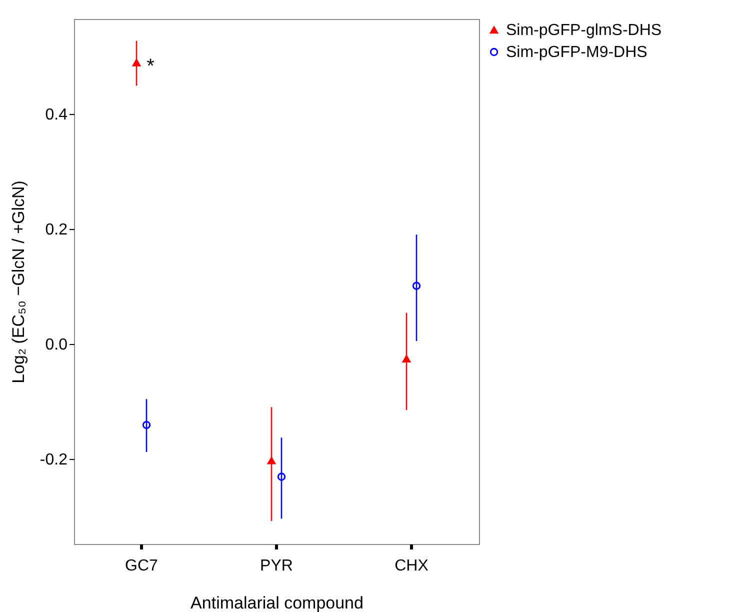  What do you see at coordinates (54, 459) in the screenshot?
I see `y-tick-label: -0.2` at bounding box center [54, 459].